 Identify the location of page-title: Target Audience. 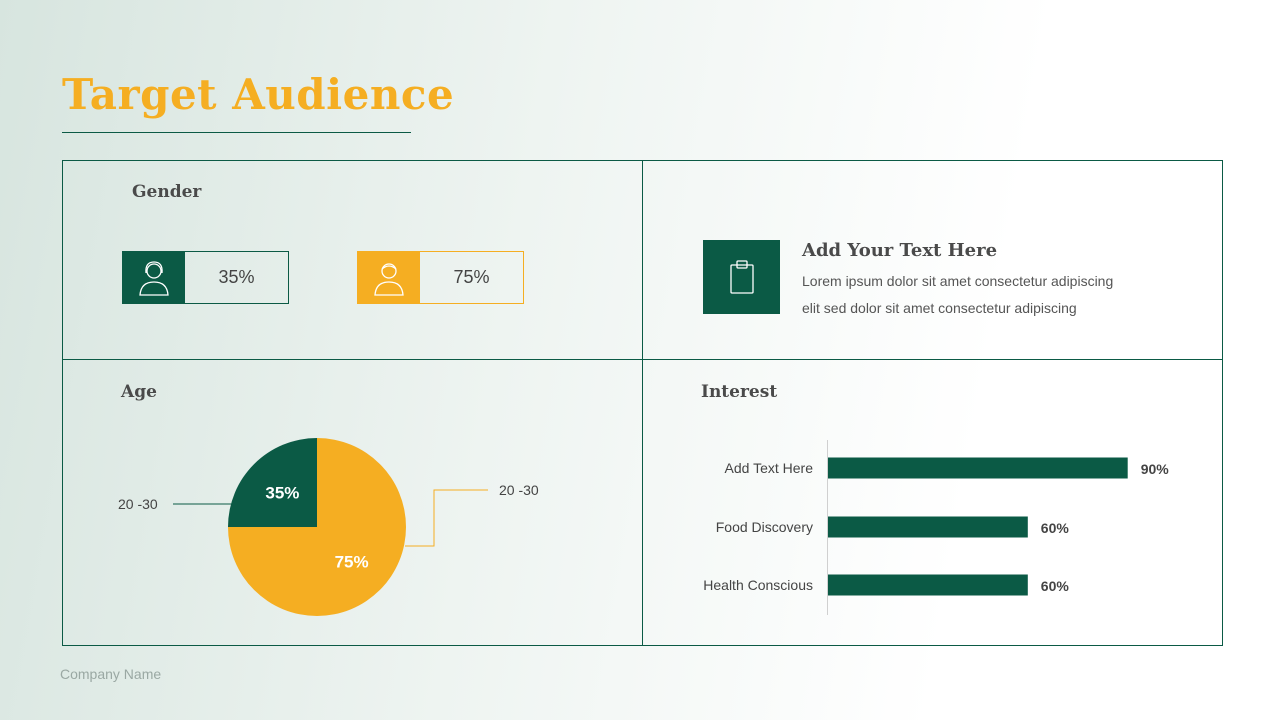
(258, 94).